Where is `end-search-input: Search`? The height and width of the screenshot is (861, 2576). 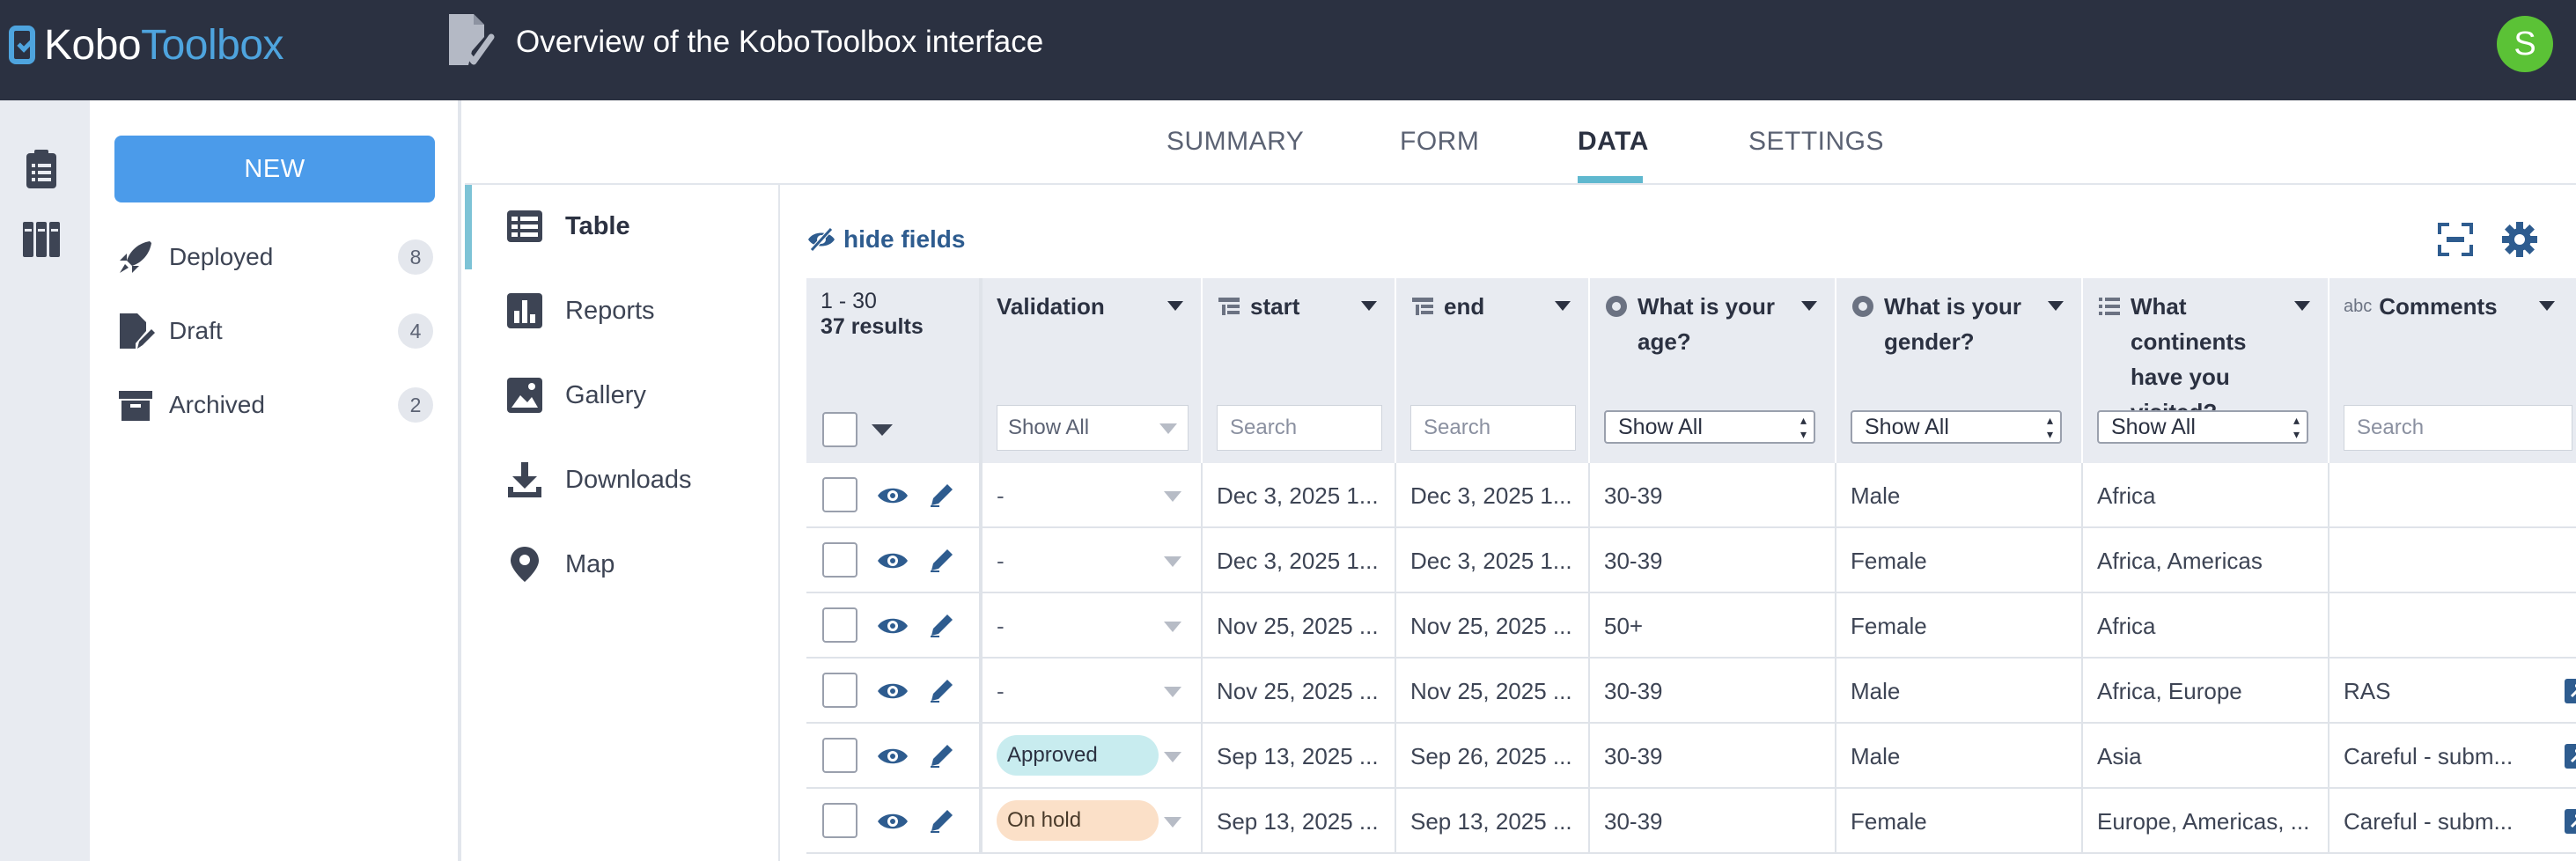
end-search-input: Search is located at coordinates (1493, 428).